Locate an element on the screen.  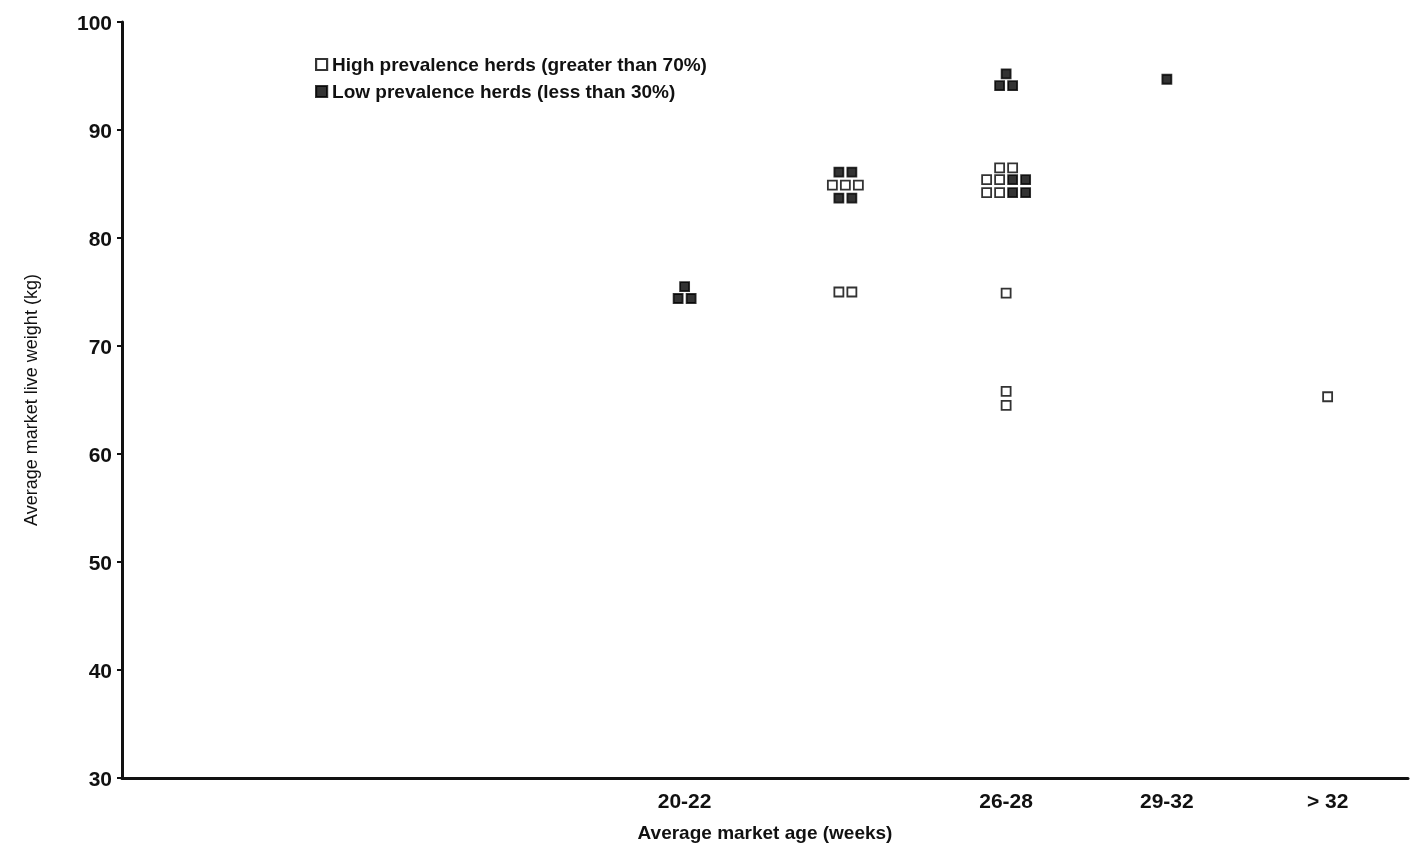
x-tick-label: > 32 is located at coordinates (1327, 800).